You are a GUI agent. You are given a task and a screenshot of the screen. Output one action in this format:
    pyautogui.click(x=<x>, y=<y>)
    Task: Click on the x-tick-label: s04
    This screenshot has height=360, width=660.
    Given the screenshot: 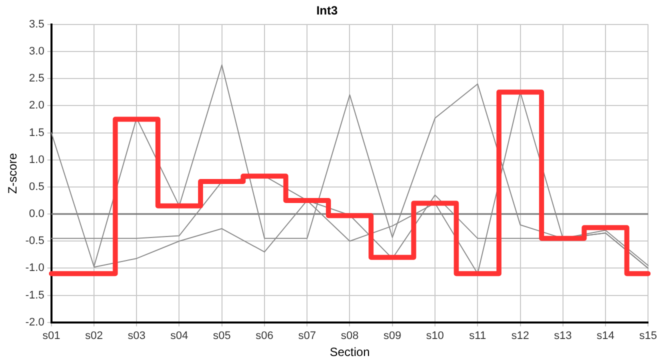 What is the action you would take?
    pyautogui.click(x=179, y=336)
    